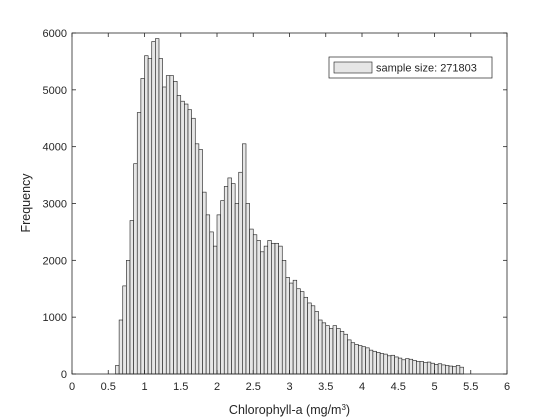  I want to click on y-tick-label: 3000, so click(55, 205).